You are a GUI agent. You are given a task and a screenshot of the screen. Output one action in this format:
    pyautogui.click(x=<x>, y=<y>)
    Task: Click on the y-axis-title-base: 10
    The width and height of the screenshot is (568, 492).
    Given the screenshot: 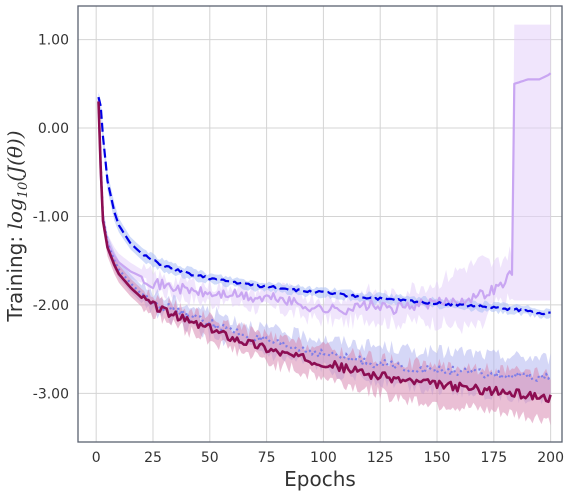 What is the action you would take?
    pyautogui.click(x=23, y=190)
    